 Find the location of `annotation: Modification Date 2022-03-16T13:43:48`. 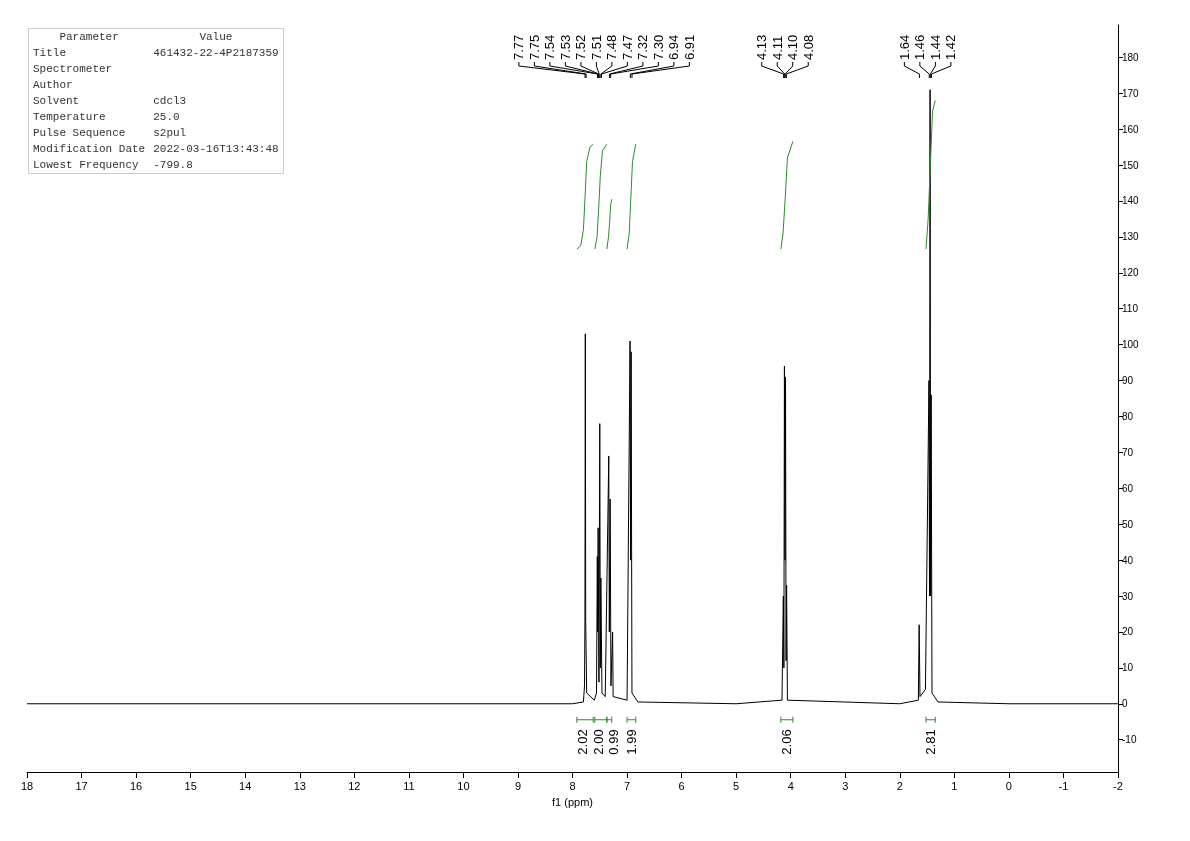

annotation: Modification Date 2022-03-16T13:43:48 is located at coordinates (156, 149).